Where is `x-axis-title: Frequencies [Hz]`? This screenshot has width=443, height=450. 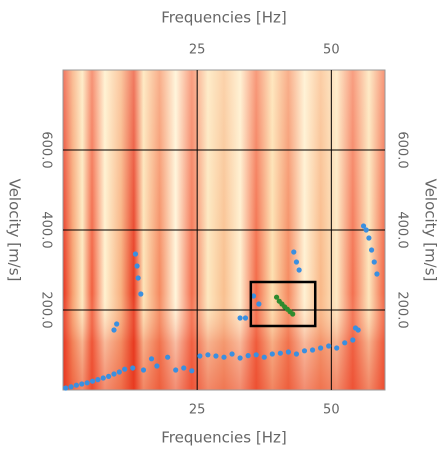 x-axis-title: Frequencies [Hz] is located at coordinates (223, 438).